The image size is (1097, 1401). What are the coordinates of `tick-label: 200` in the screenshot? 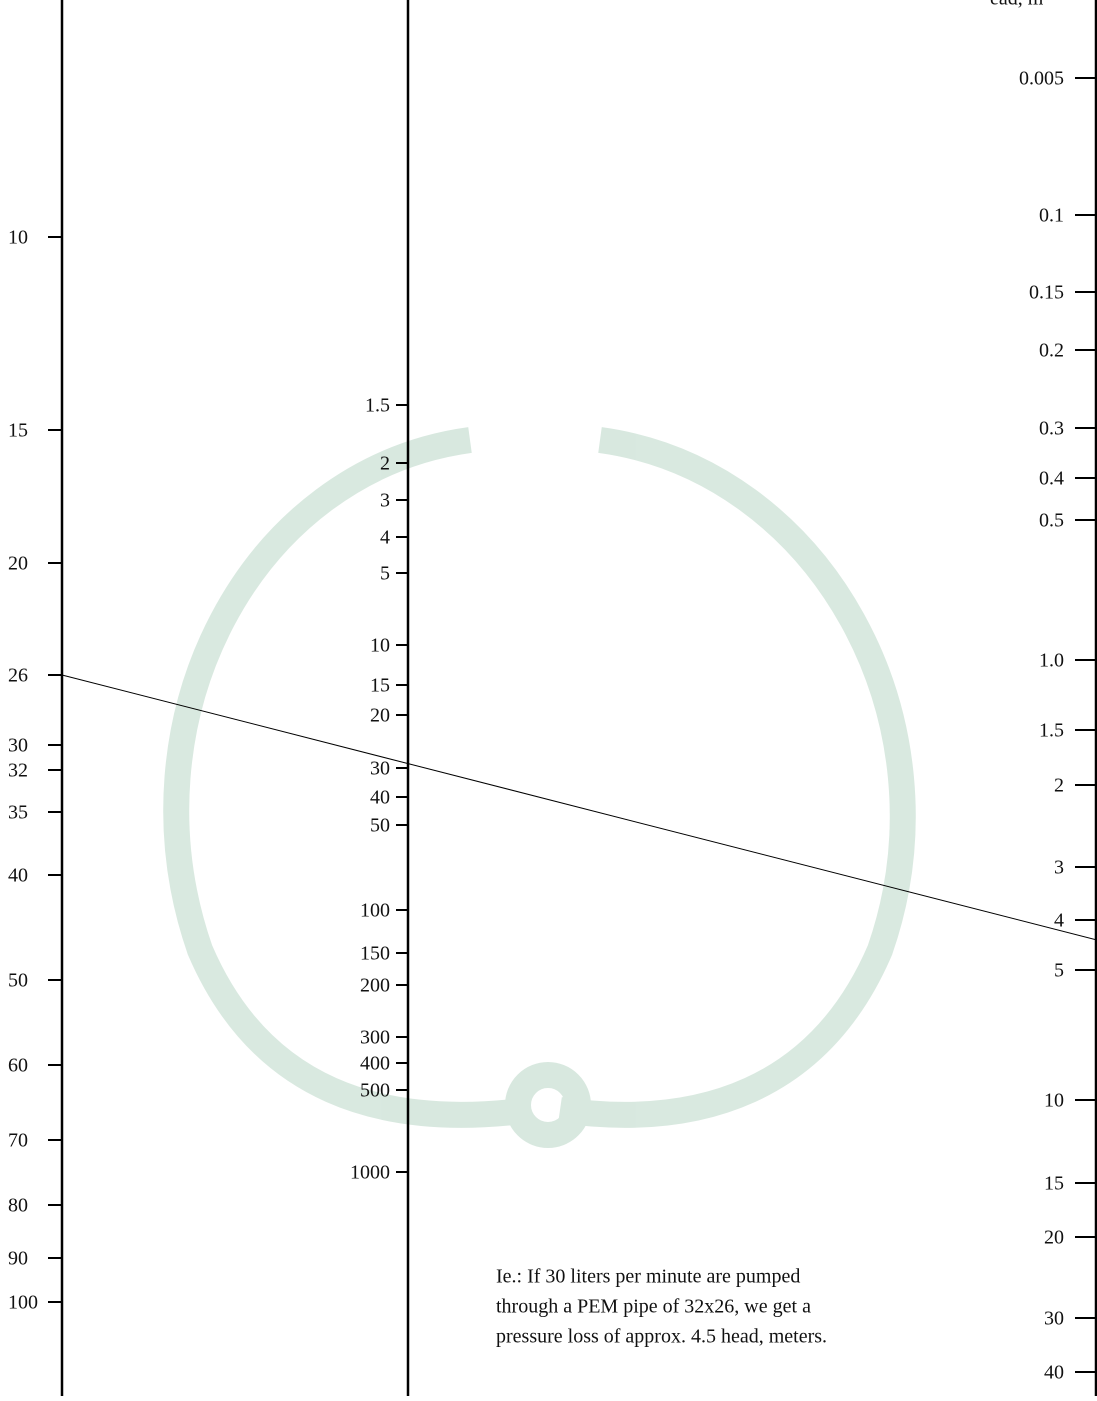 It's located at (375, 986).